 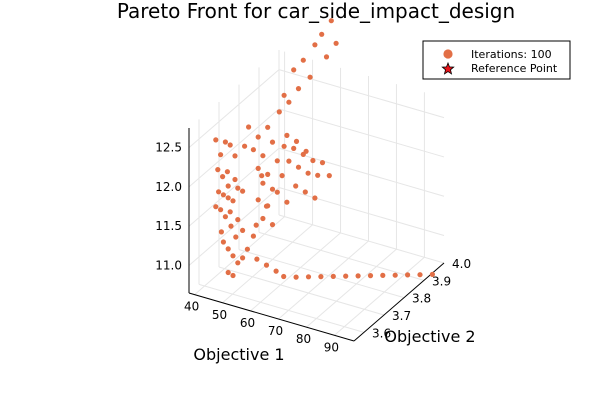 What do you see at coordinates (168, 266) in the screenshot?
I see `z-tick-label: 11.0` at bounding box center [168, 266].